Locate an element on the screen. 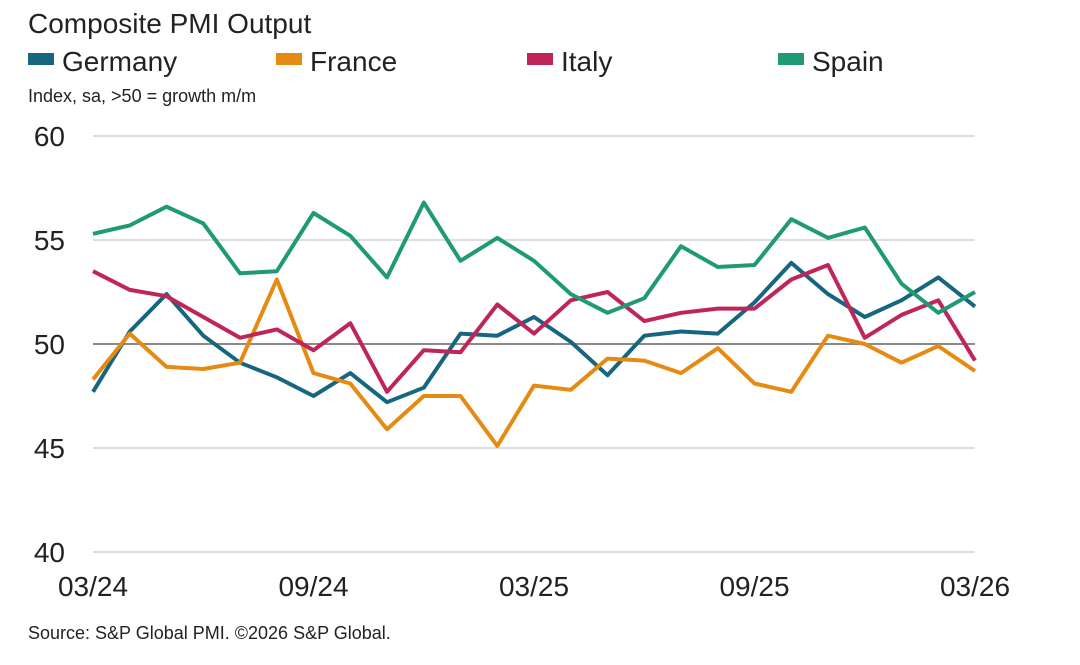 The width and height of the screenshot is (1080, 665). x-axis-tick-labels: 03/24 09/24 03/25 09/25 03/26 is located at coordinates (534, 586).